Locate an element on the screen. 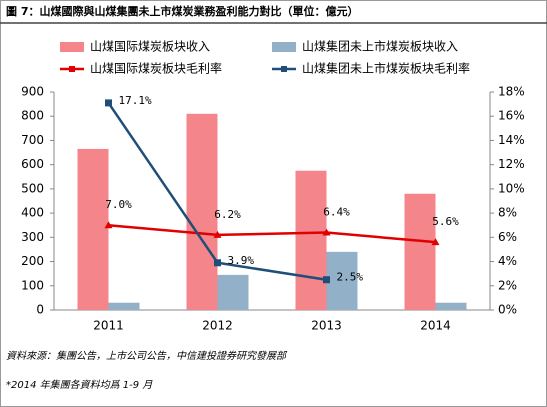 The image size is (547, 407). y-tick-label: 400 is located at coordinates (32, 213).